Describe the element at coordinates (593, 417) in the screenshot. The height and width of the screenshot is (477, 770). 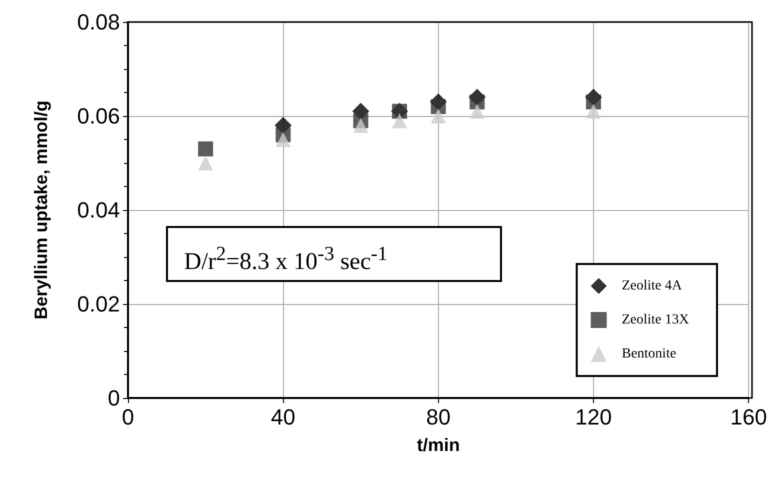
I see `x-tick-label: 120` at that location.